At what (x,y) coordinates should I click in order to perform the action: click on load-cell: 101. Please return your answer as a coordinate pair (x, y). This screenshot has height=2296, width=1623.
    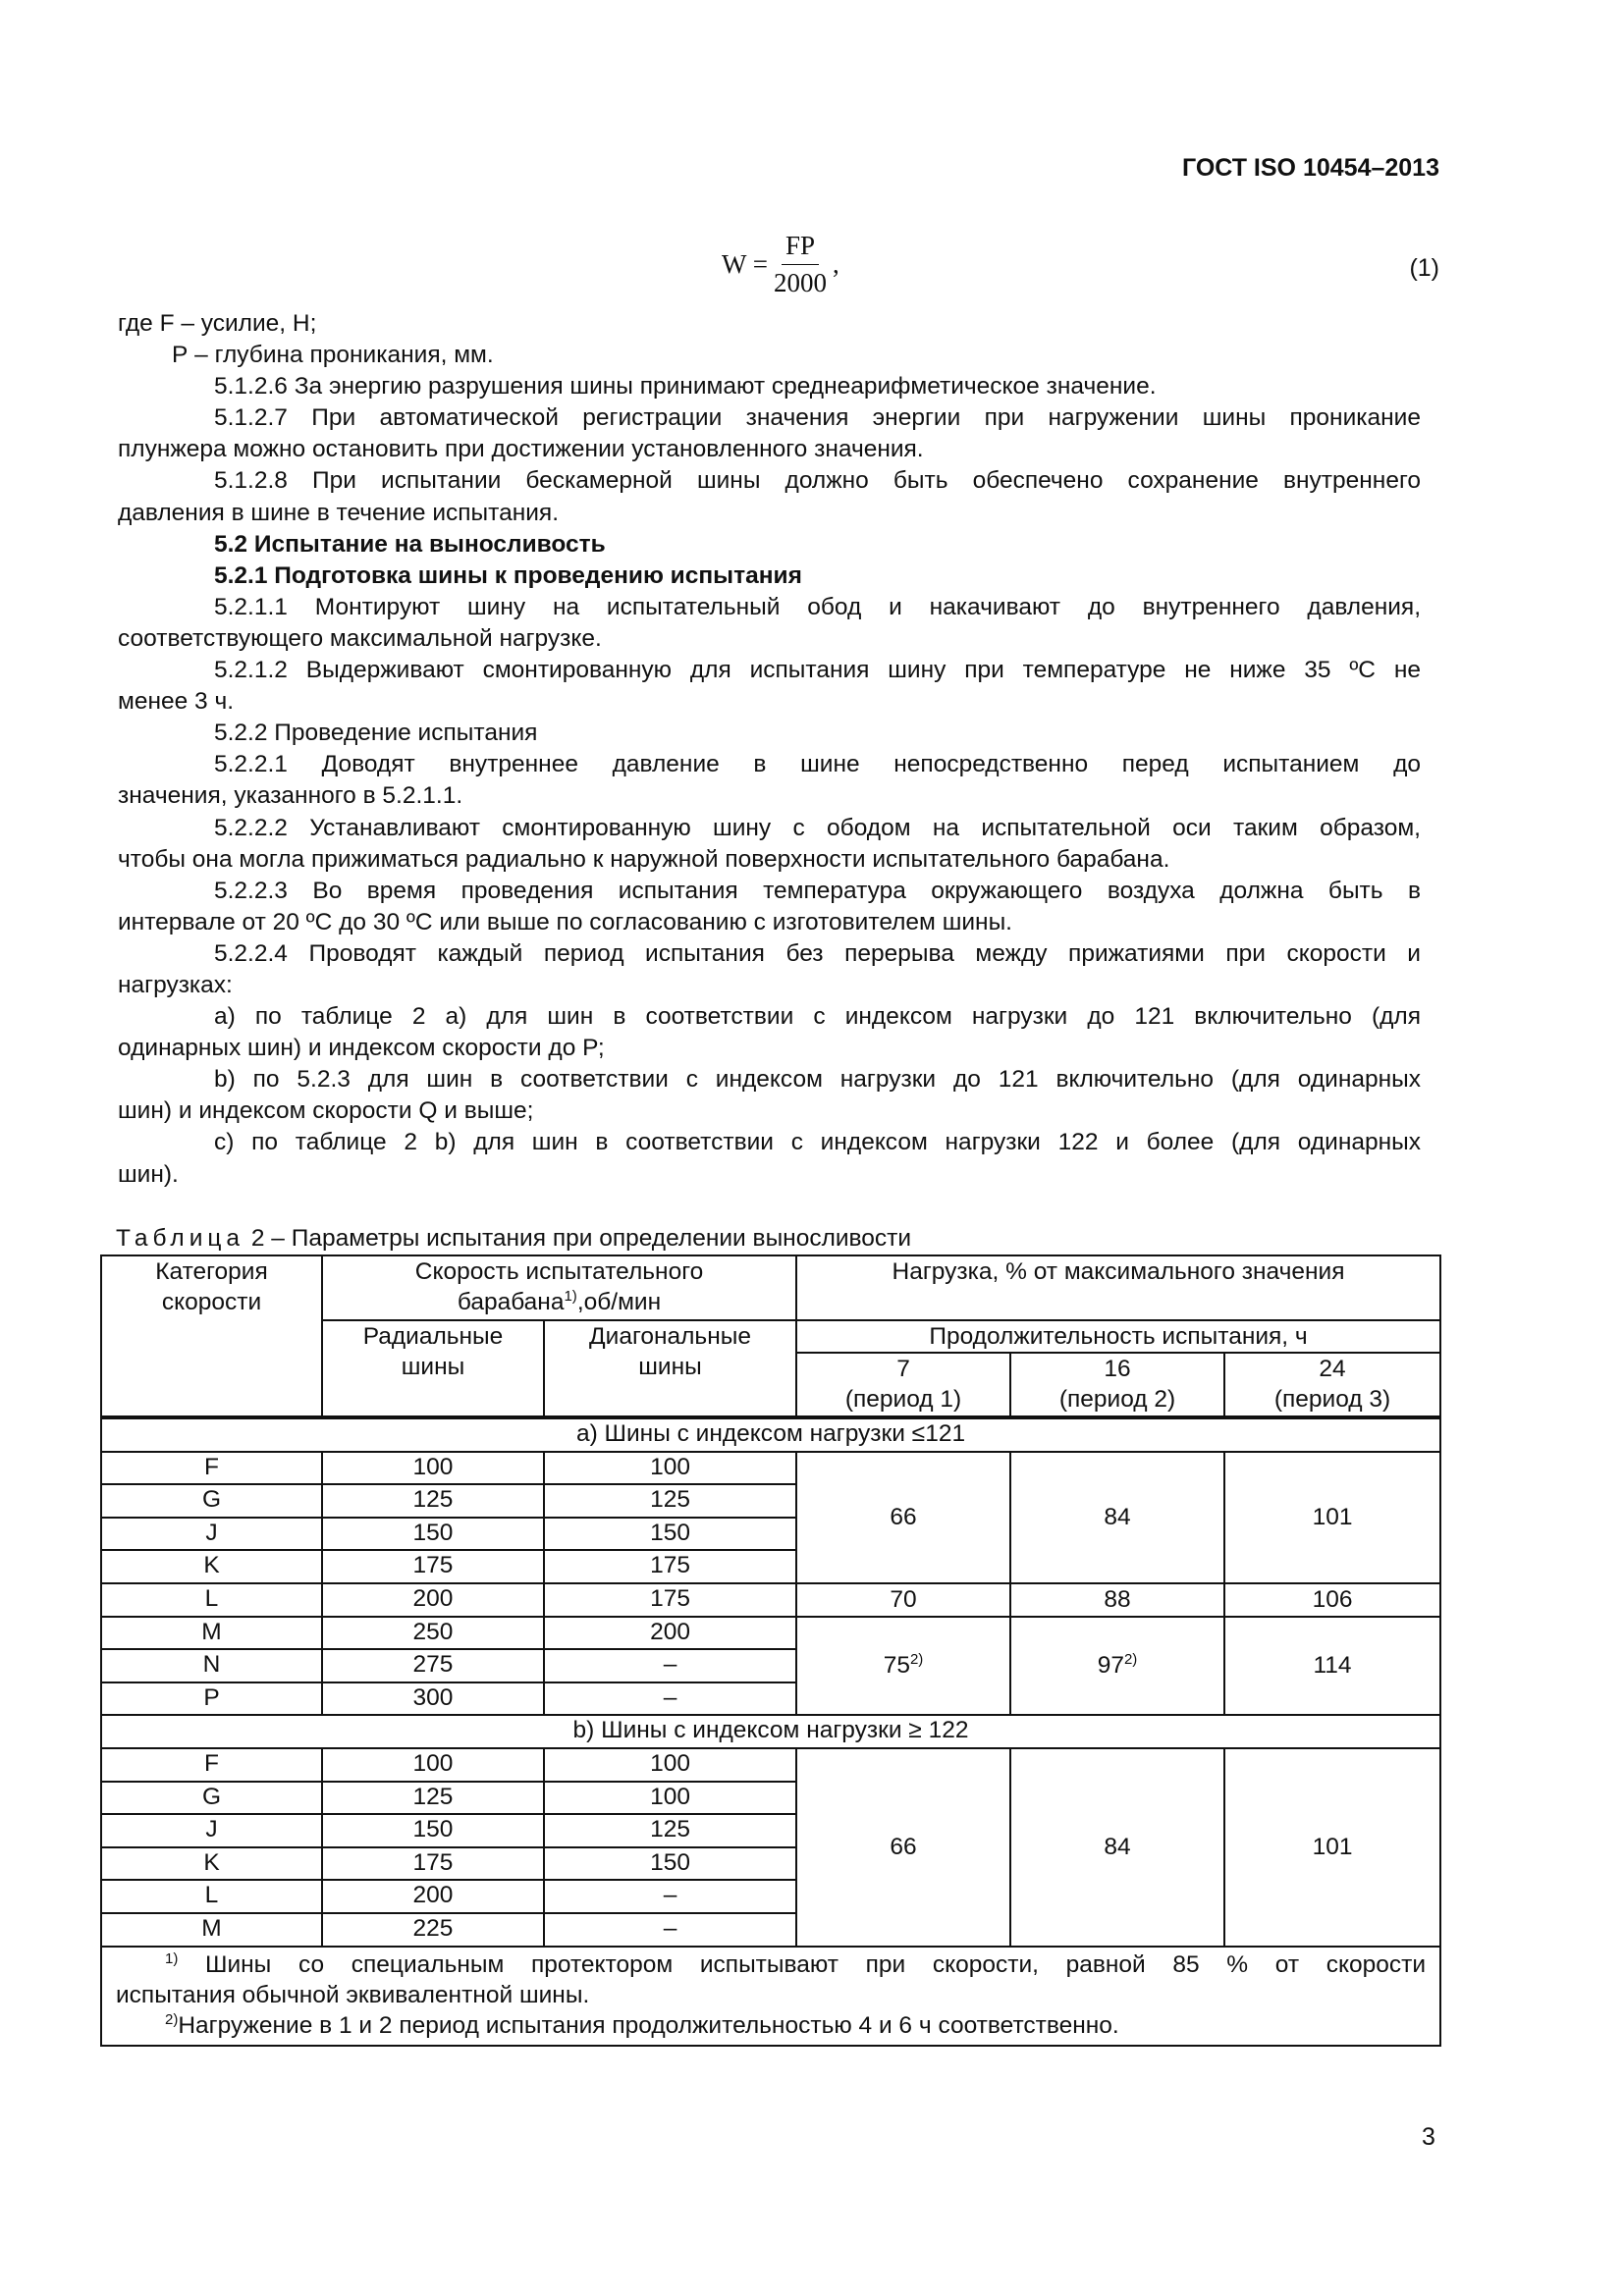
    Looking at the image, I should click on (1332, 1847).